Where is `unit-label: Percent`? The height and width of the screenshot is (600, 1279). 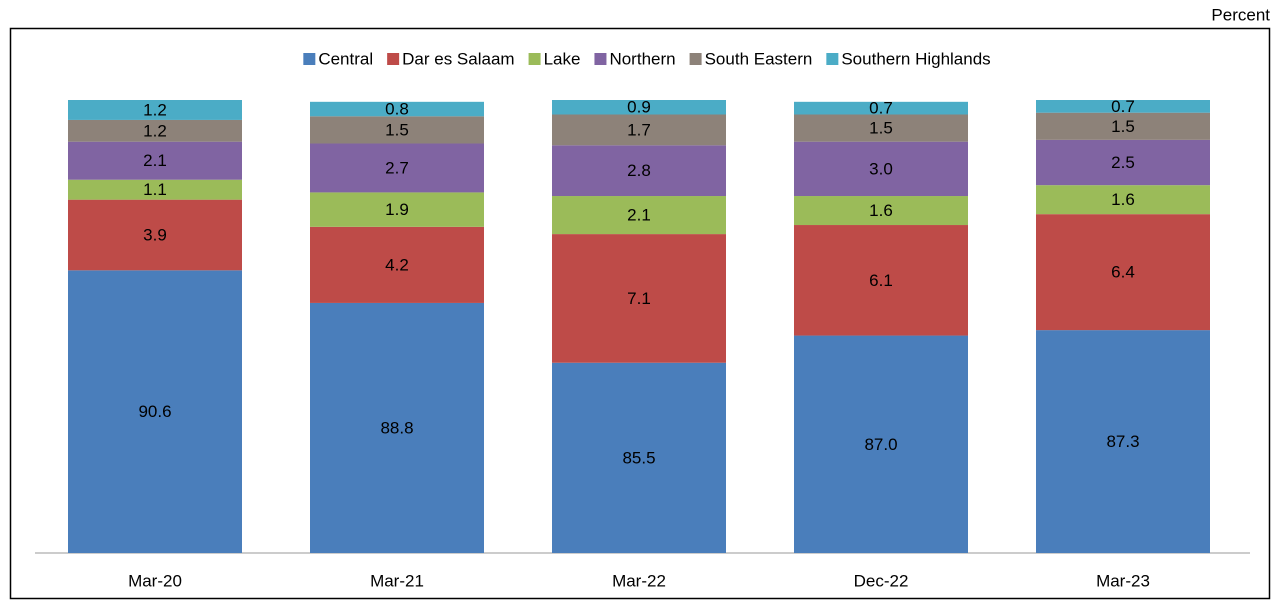
unit-label: Percent is located at coordinates (1240, 14).